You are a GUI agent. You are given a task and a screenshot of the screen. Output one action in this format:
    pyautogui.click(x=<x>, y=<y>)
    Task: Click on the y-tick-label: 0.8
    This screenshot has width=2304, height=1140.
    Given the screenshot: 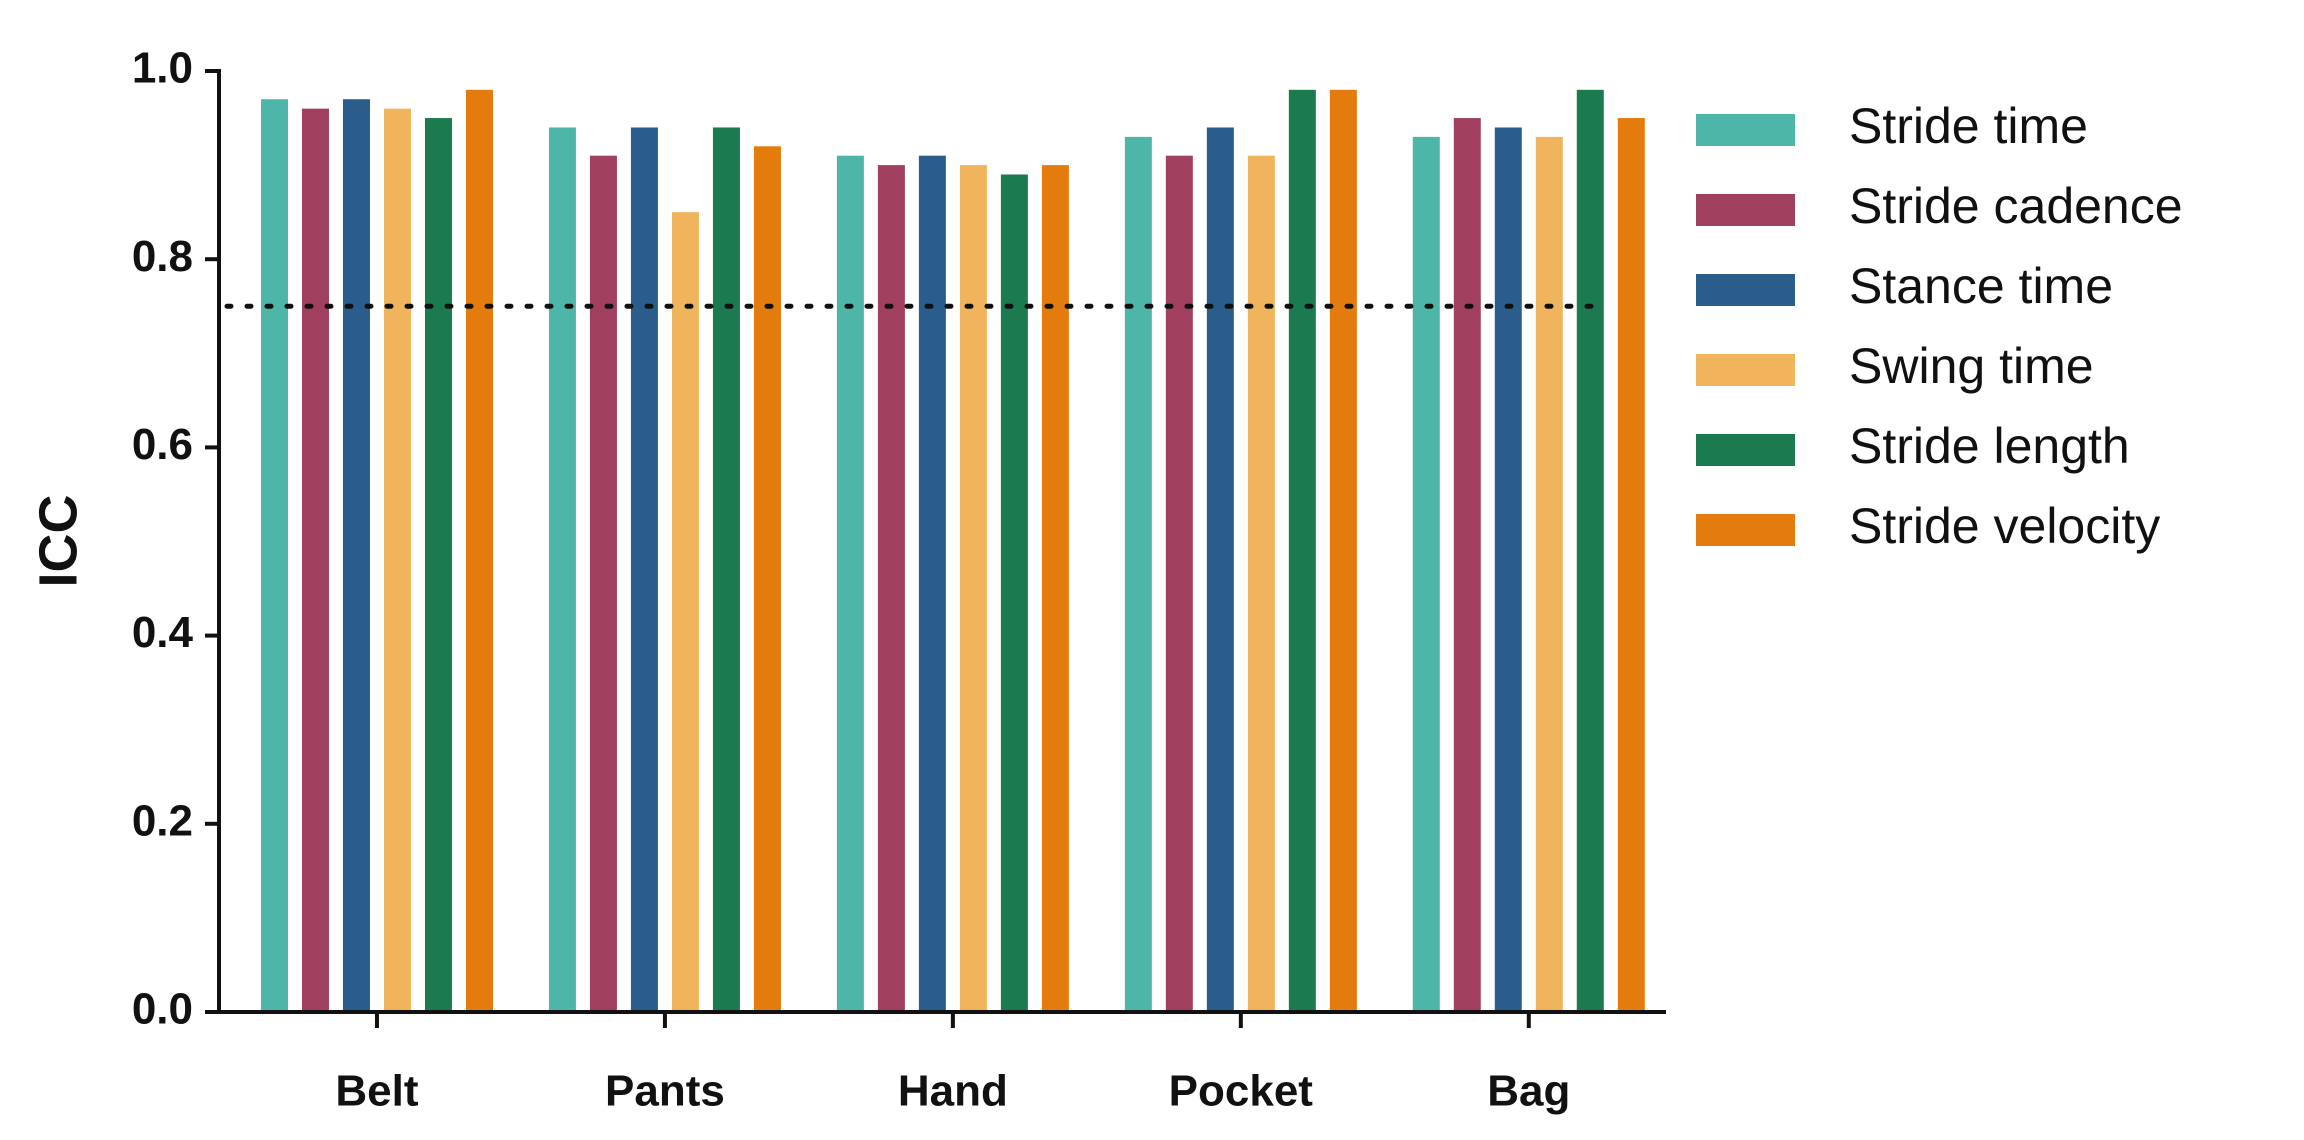 What is the action you would take?
    pyautogui.click(x=162, y=256)
    